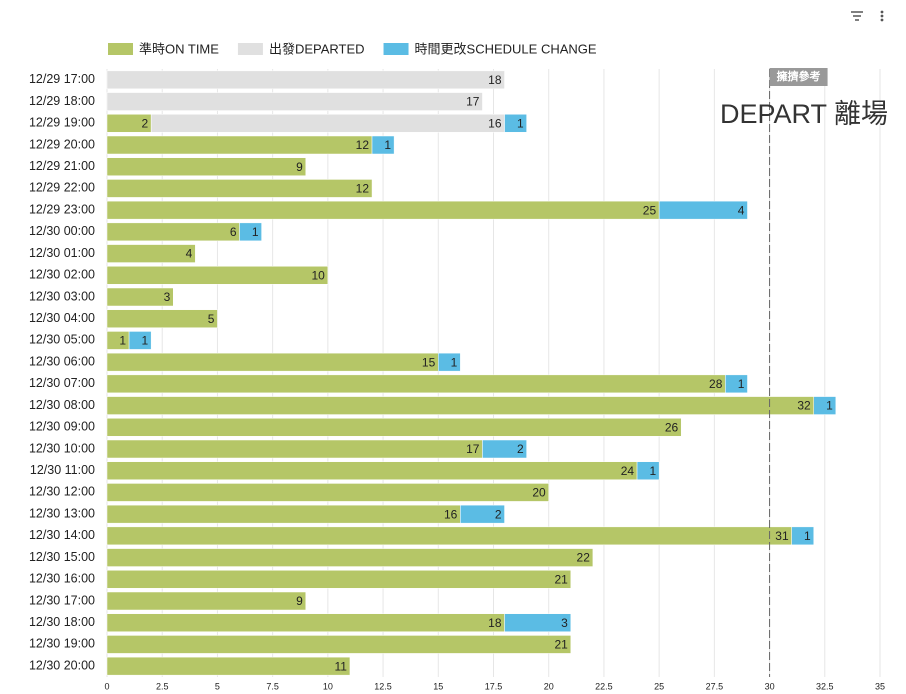 The height and width of the screenshot is (694, 906). I want to click on x-tick-label: 27.5, so click(715, 686).